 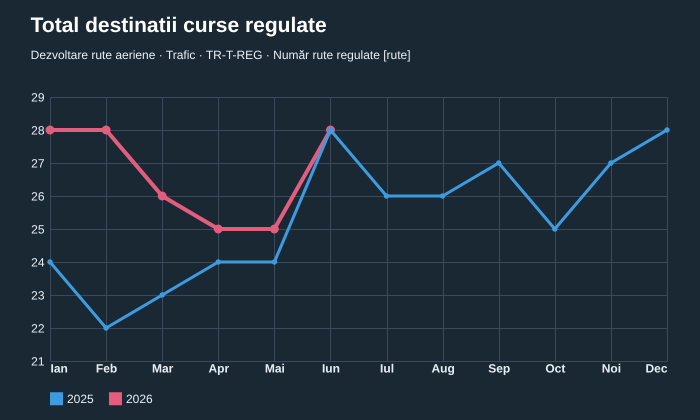 I want to click on y-tick-label: 25, so click(x=38, y=229).